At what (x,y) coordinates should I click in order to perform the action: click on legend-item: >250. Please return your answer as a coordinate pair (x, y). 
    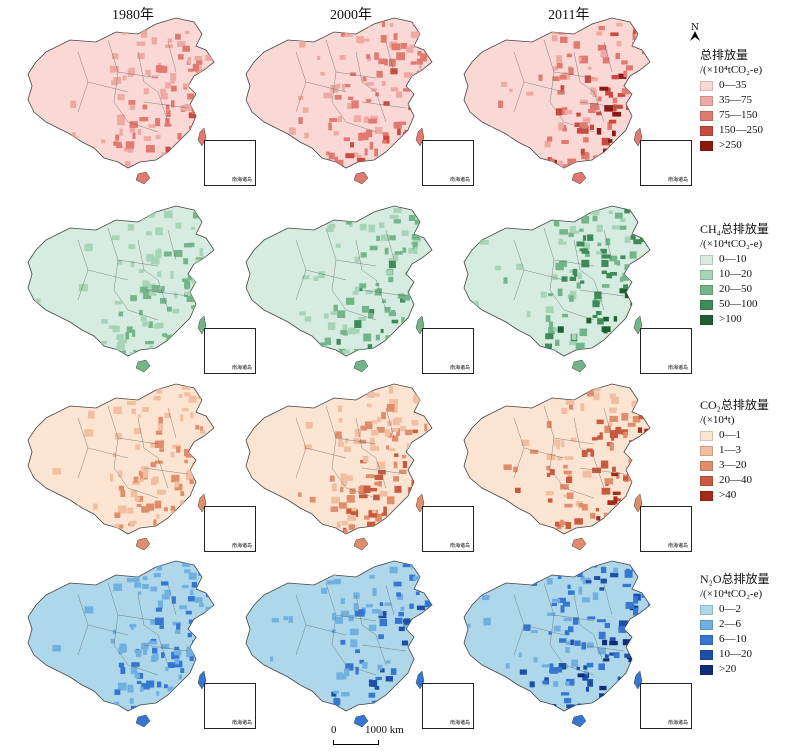
    Looking at the image, I should click on (750, 145).